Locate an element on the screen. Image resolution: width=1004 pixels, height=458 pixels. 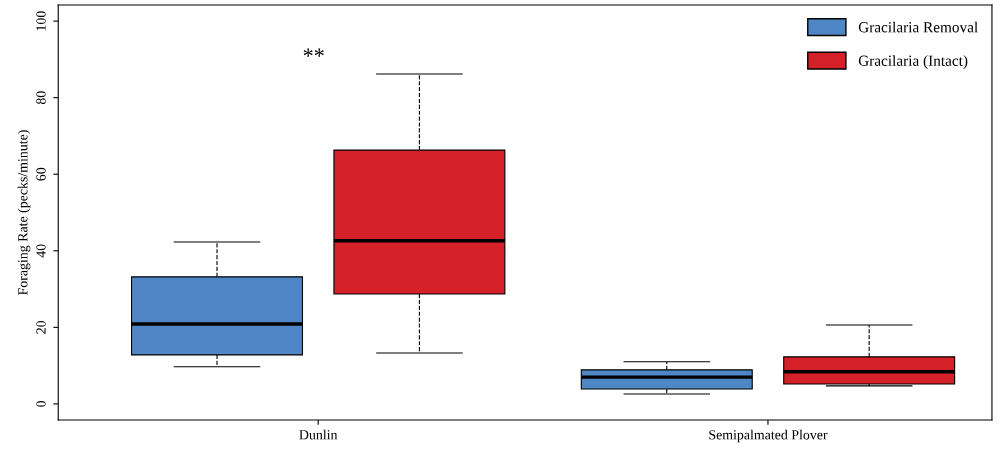
y-tick-label: 20 is located at coordinates (41, 327).